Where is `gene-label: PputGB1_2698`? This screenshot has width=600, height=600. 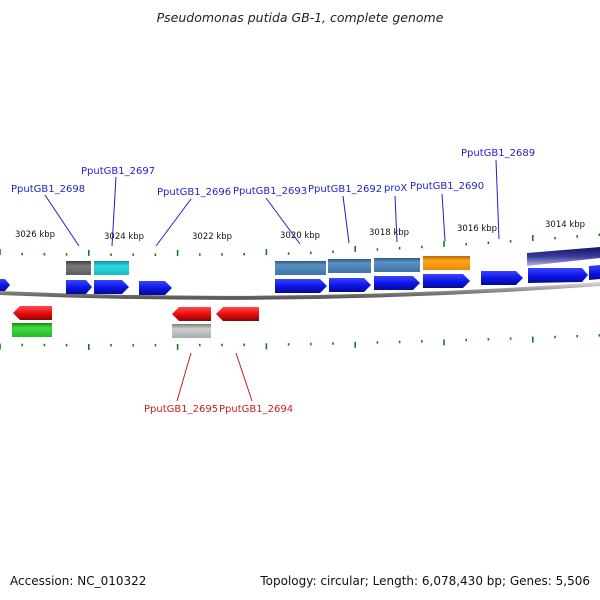
gene-label: PputGB1_2698 is located at coordinates (48, 189).